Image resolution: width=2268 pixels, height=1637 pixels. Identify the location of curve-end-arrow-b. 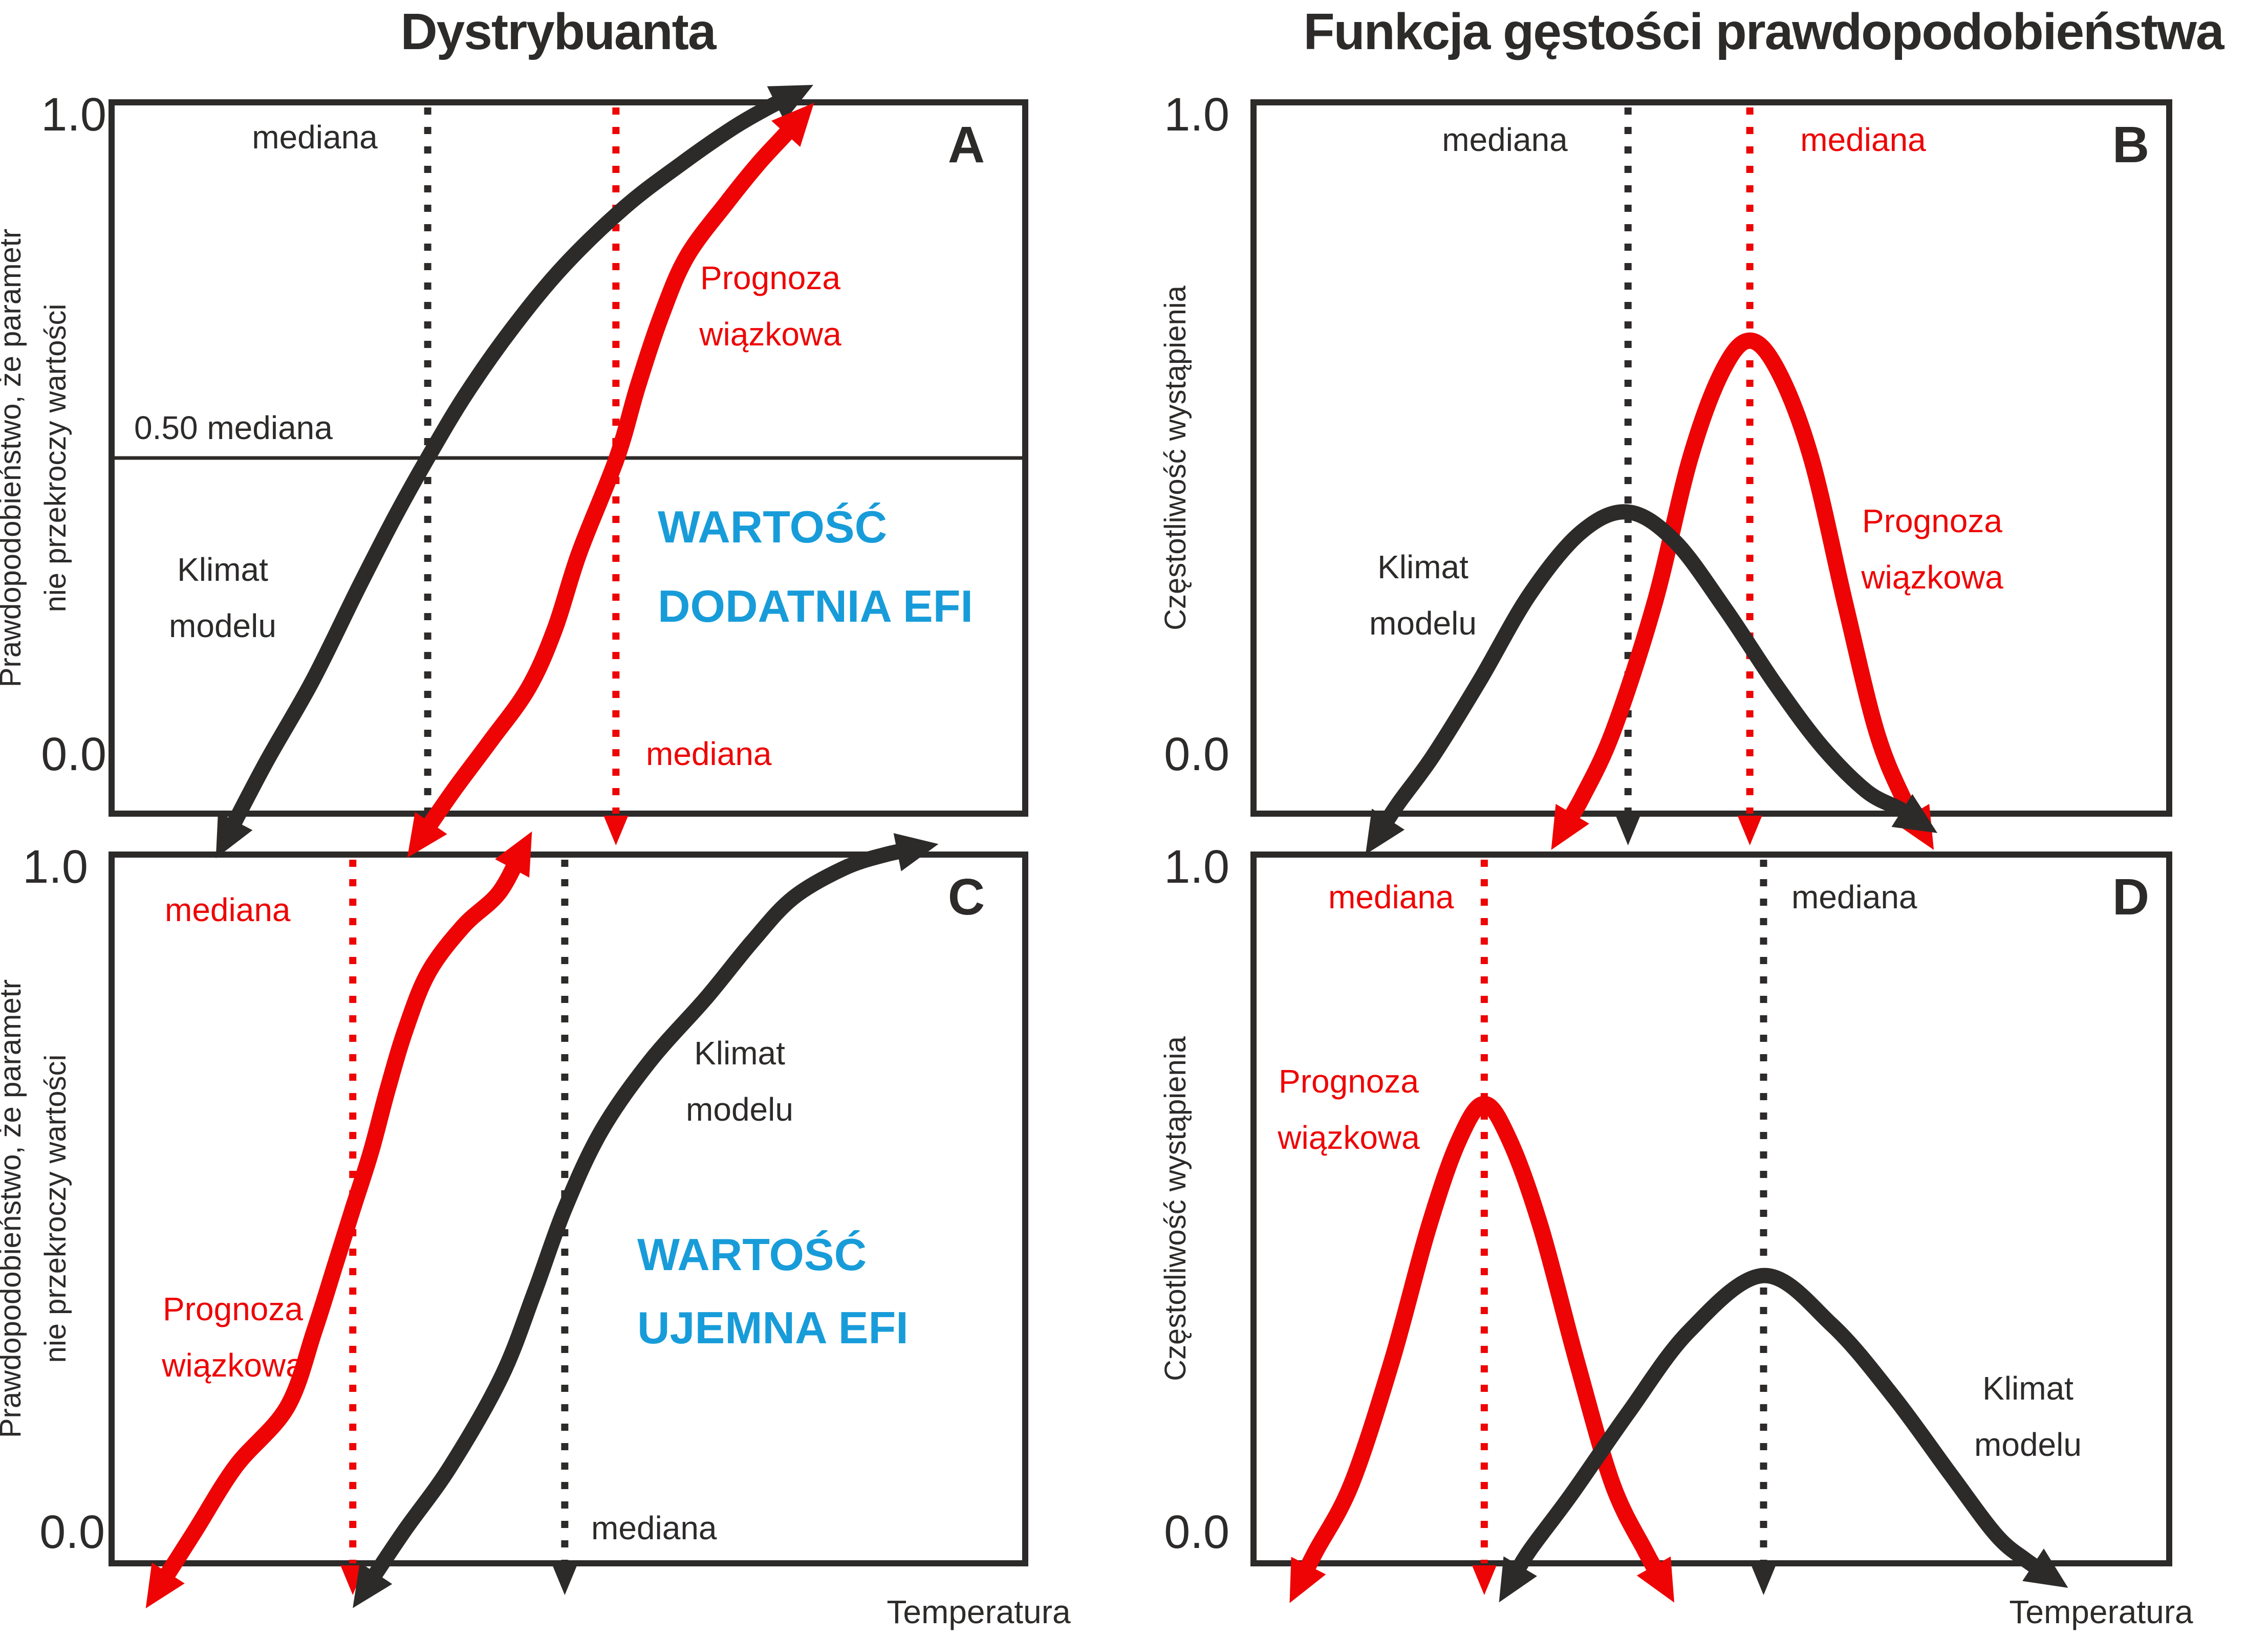
(1914, 813).